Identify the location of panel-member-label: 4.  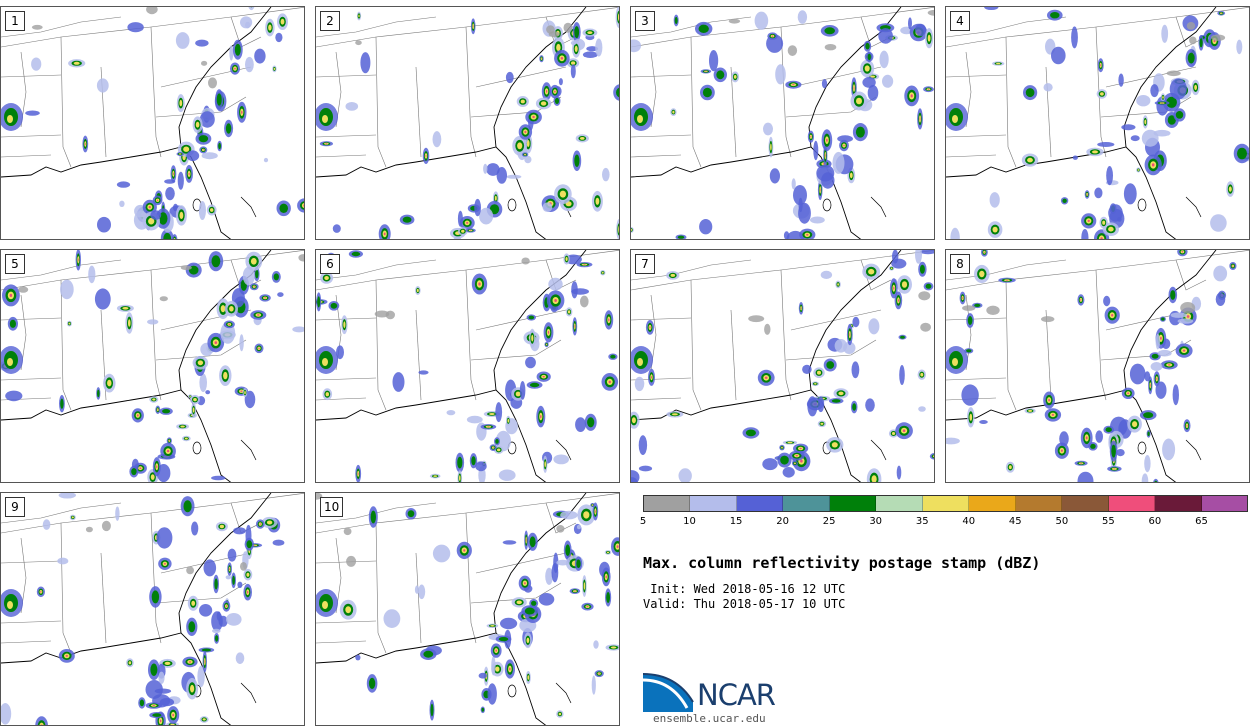
(960, 21).